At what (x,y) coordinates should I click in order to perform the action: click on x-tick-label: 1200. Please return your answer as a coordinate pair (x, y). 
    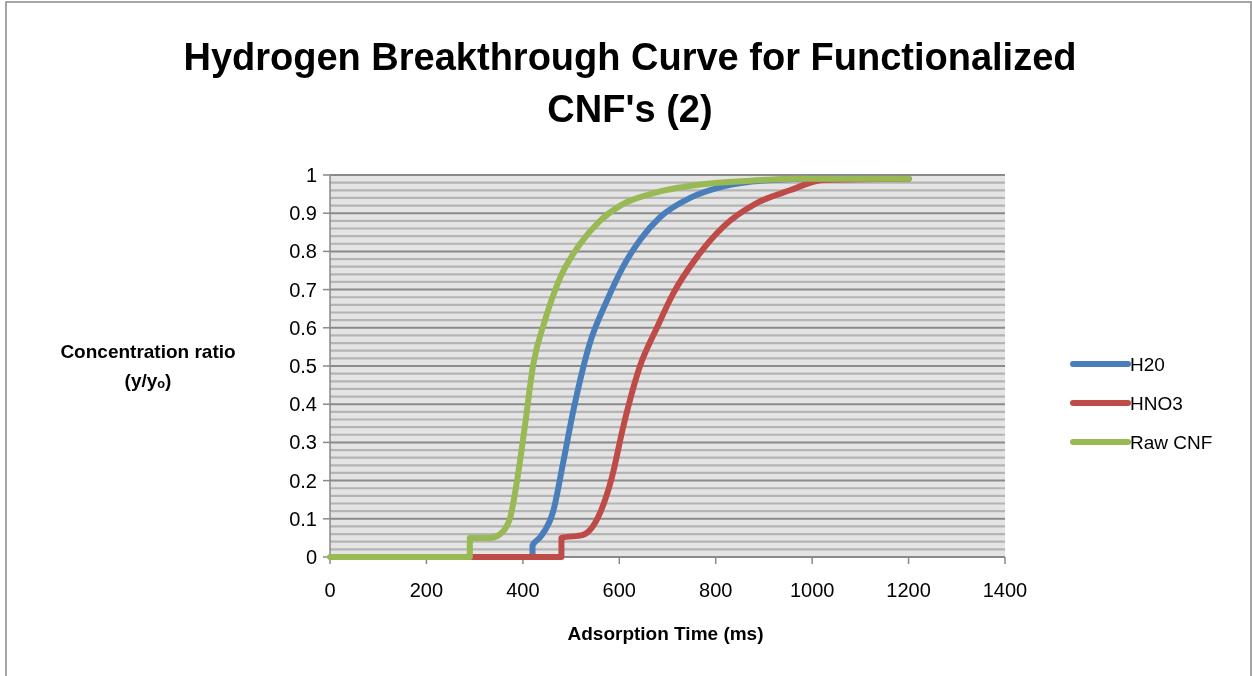
    Looking at the image, I should click on (908, 590).